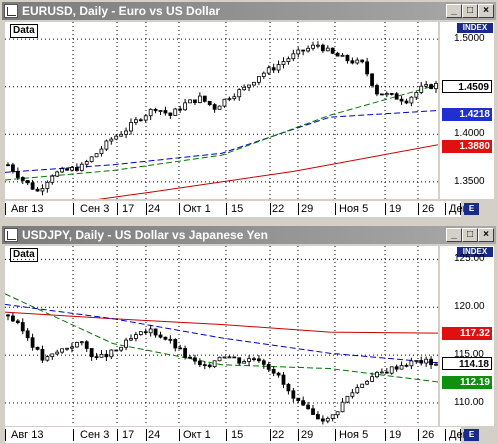 This screenshot has height=444, width=498. I want to click on price-tick-label: 1.4000, so click(469, 134).